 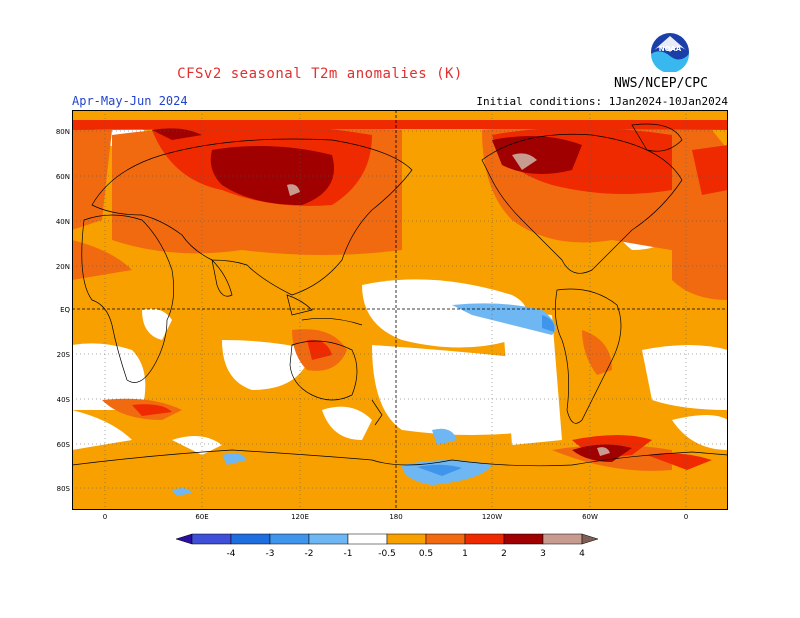 What do you see at coordinates (64, 355) in the screenshot?
I see `lat-label-20s: 20S` at bounding box center [64, 355].